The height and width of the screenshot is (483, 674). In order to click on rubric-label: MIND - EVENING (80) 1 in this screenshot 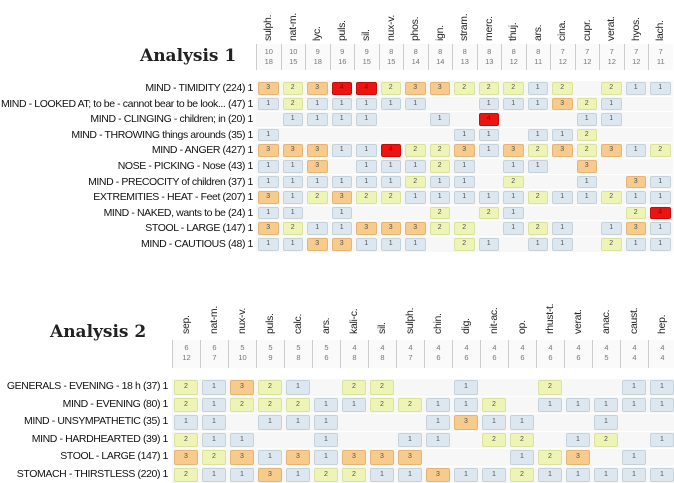, I will do `click(115, 404)`.